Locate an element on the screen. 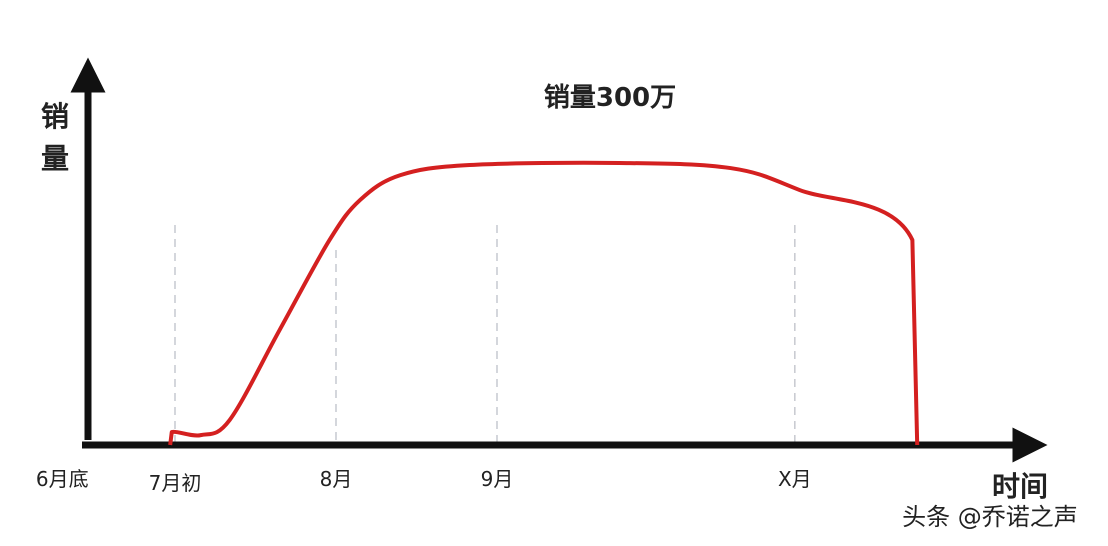  y-axis-label-1: 销 is located at coordinates (55, 116).